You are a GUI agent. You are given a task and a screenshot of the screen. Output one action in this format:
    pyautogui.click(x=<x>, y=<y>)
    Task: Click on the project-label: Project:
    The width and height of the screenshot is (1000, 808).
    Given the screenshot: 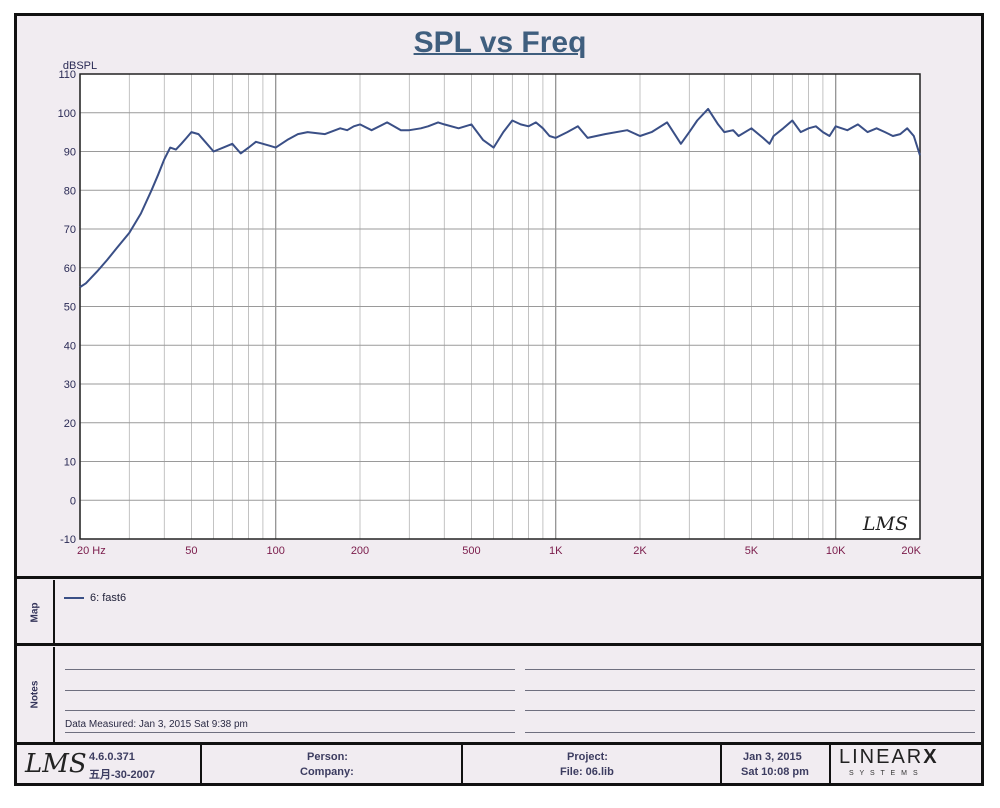 What is the action you would take?
    pyautogui.click(x=587, y=757)
    